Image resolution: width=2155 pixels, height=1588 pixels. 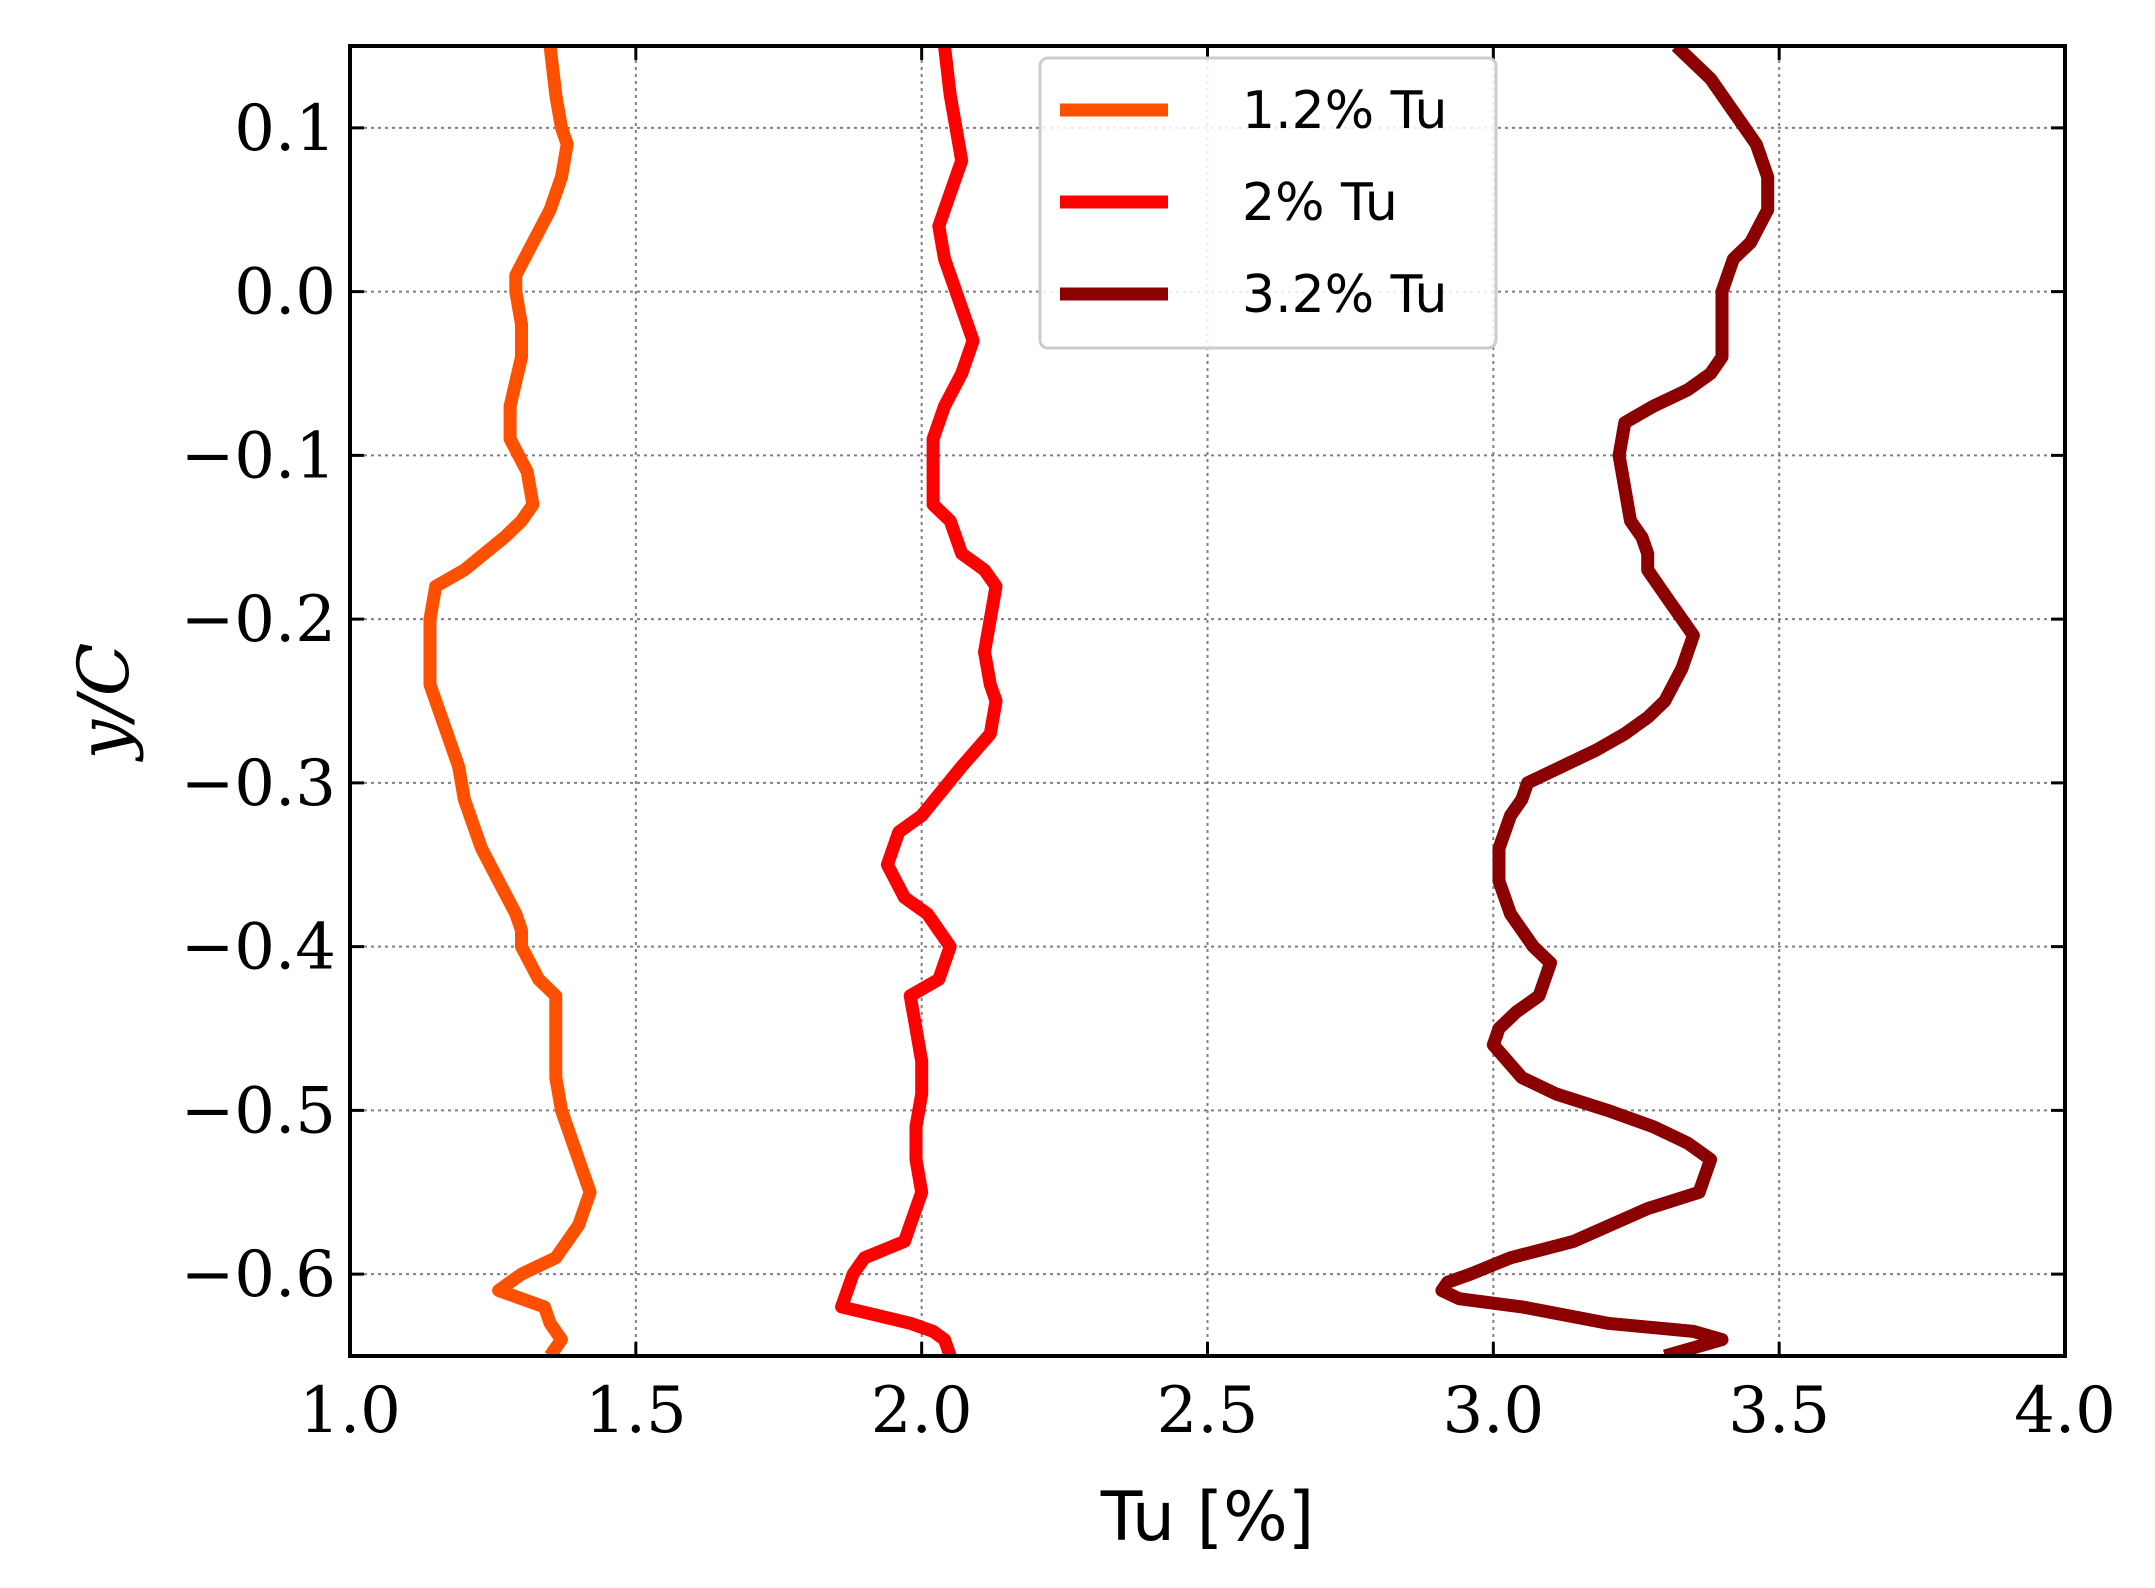 I want to click on x-tick-labels: 1.0 1.5 2.0 2.5 3.0 3.5 4.0, so click(x=1207, y=1411).